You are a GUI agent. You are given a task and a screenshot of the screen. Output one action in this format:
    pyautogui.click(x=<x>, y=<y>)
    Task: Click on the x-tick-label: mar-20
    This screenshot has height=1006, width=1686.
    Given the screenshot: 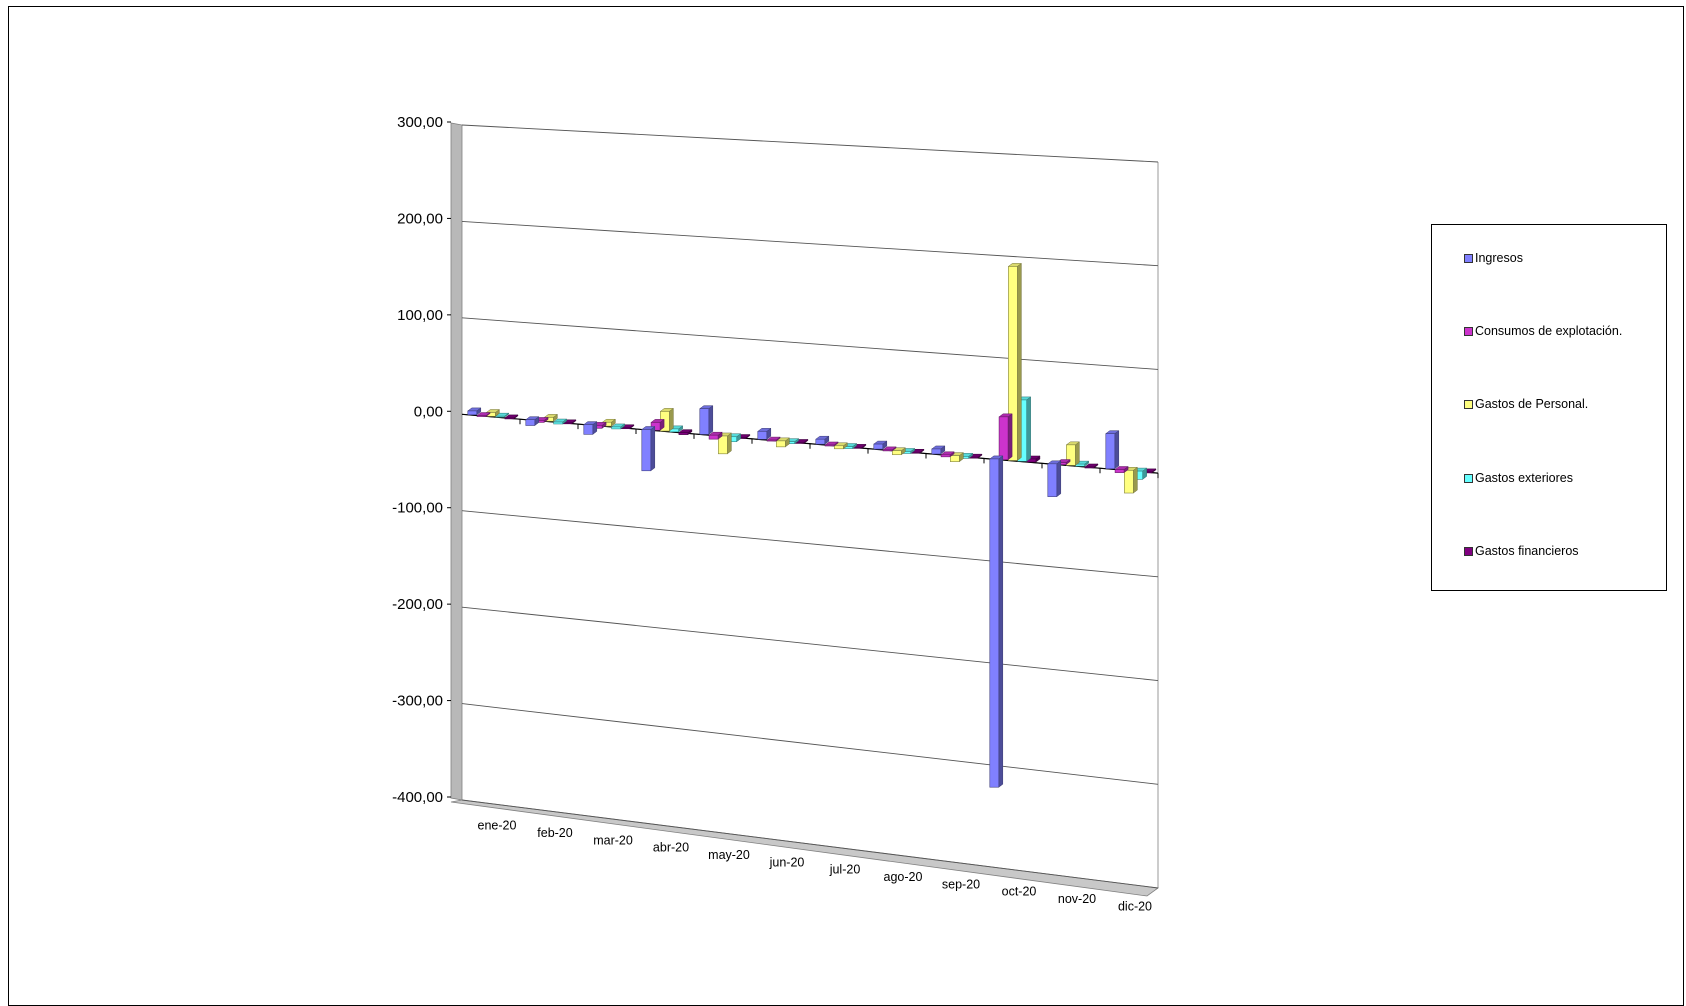 What is the action you would take?
    pyautogui.click(x=613, y=840)
    